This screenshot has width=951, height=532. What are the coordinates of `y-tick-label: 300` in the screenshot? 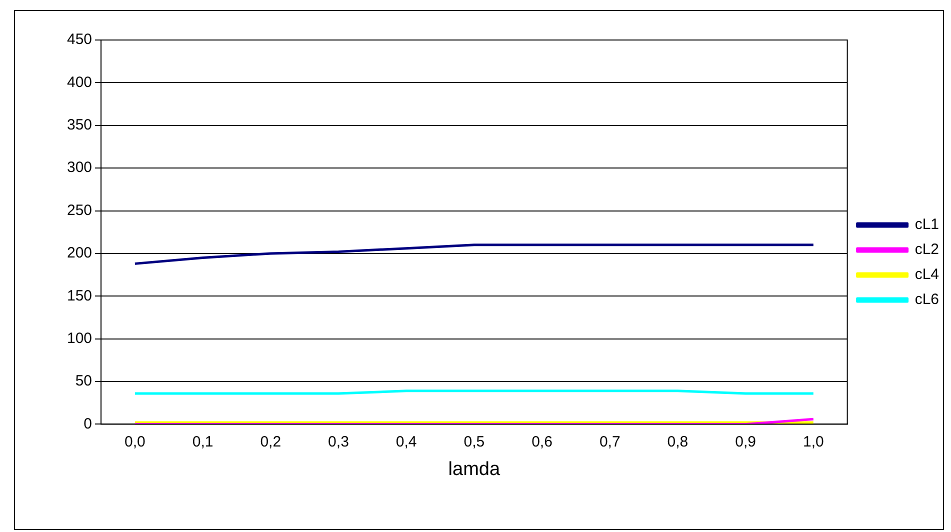 It's located at (79, 167).